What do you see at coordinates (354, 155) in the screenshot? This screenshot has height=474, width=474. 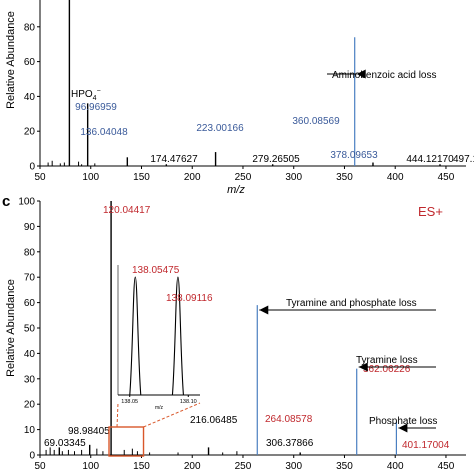 I see `peak-label: 378.09653` at bounding box center [354, 155].